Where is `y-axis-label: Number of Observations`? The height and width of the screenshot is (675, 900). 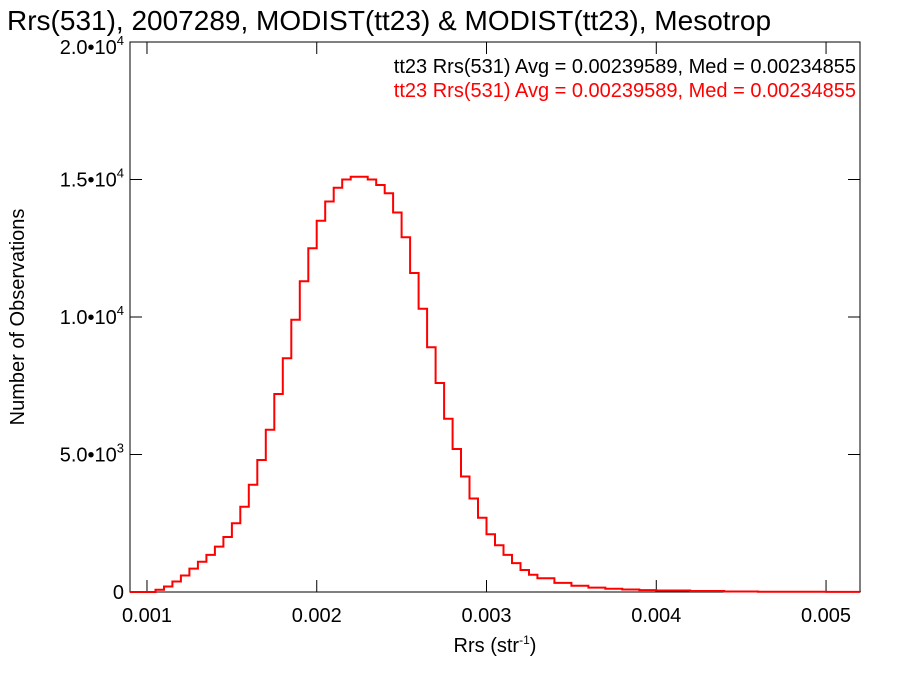
y-axis-label: Number of Observations is located at coordinates (18, 317).